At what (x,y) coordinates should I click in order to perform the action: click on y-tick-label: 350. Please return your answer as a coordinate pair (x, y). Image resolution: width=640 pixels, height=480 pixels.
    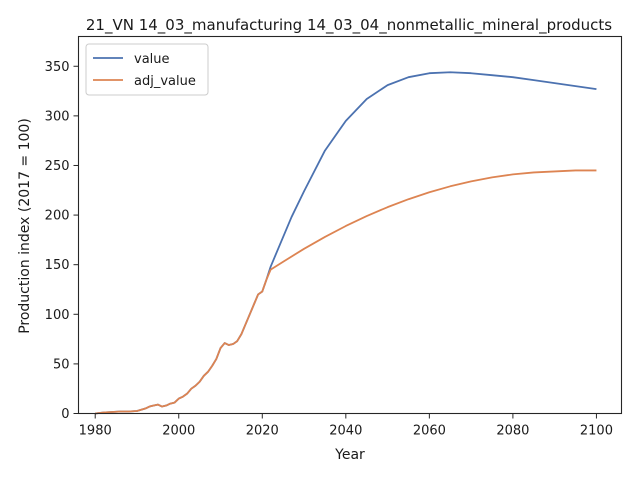
    Looking at the image, I should click on (57, 67).